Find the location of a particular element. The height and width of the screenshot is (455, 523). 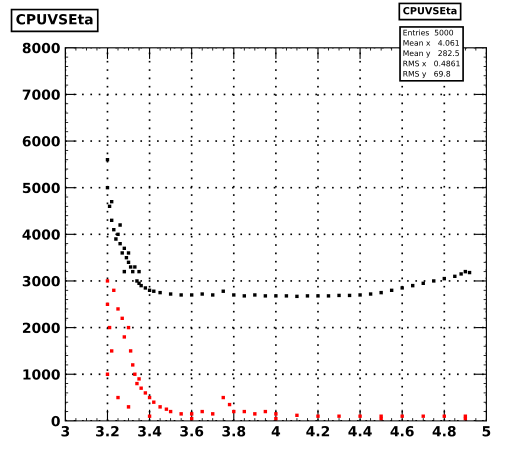

x-tick-label: 4.2 is located at coordinates (318, 431).